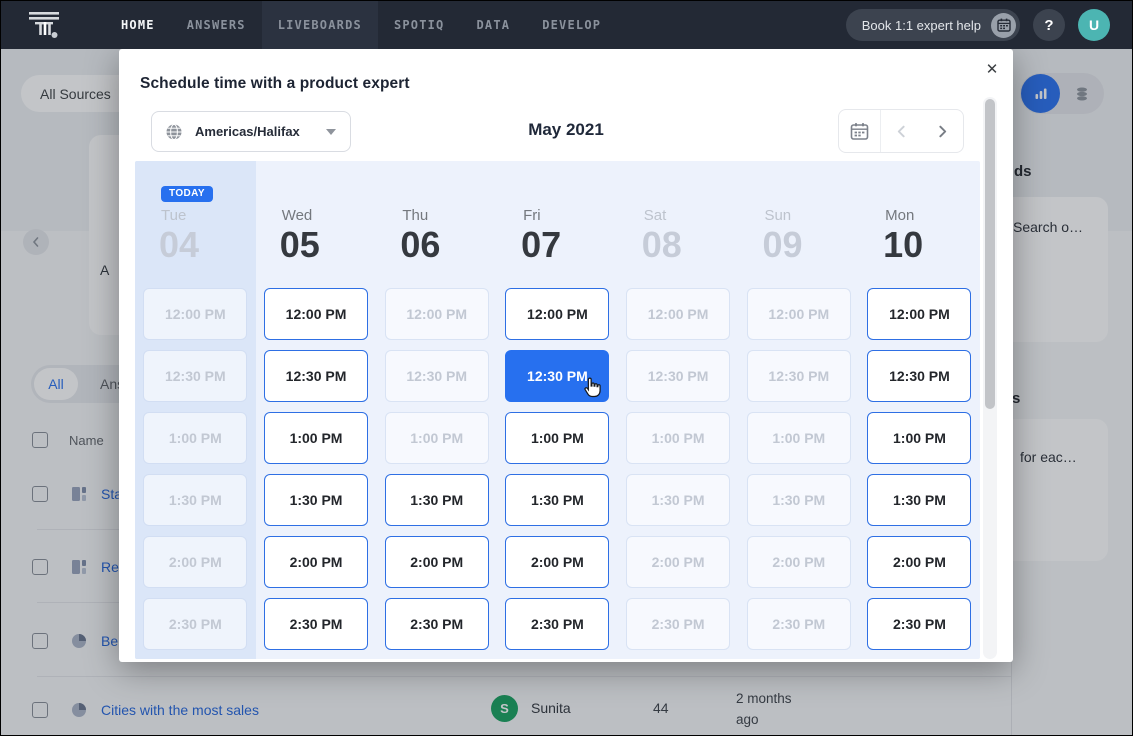 The image size is (1133, 736). I want to click on time-slot-fri-200pm: 2:00 PM, so click(557, 562).